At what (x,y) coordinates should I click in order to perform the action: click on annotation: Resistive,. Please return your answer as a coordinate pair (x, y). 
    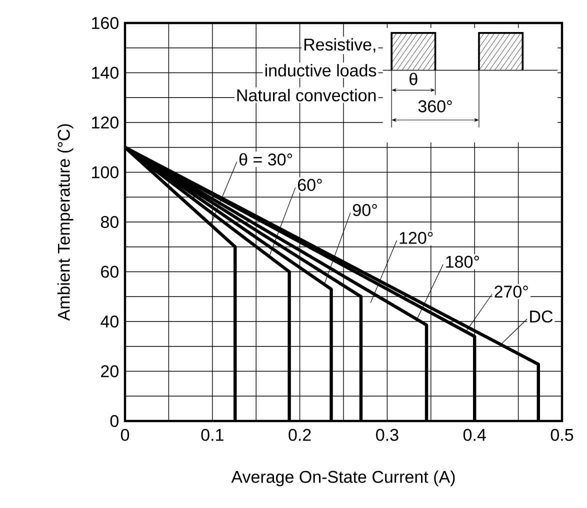
    Looking at the image, I should click on (340, 45).